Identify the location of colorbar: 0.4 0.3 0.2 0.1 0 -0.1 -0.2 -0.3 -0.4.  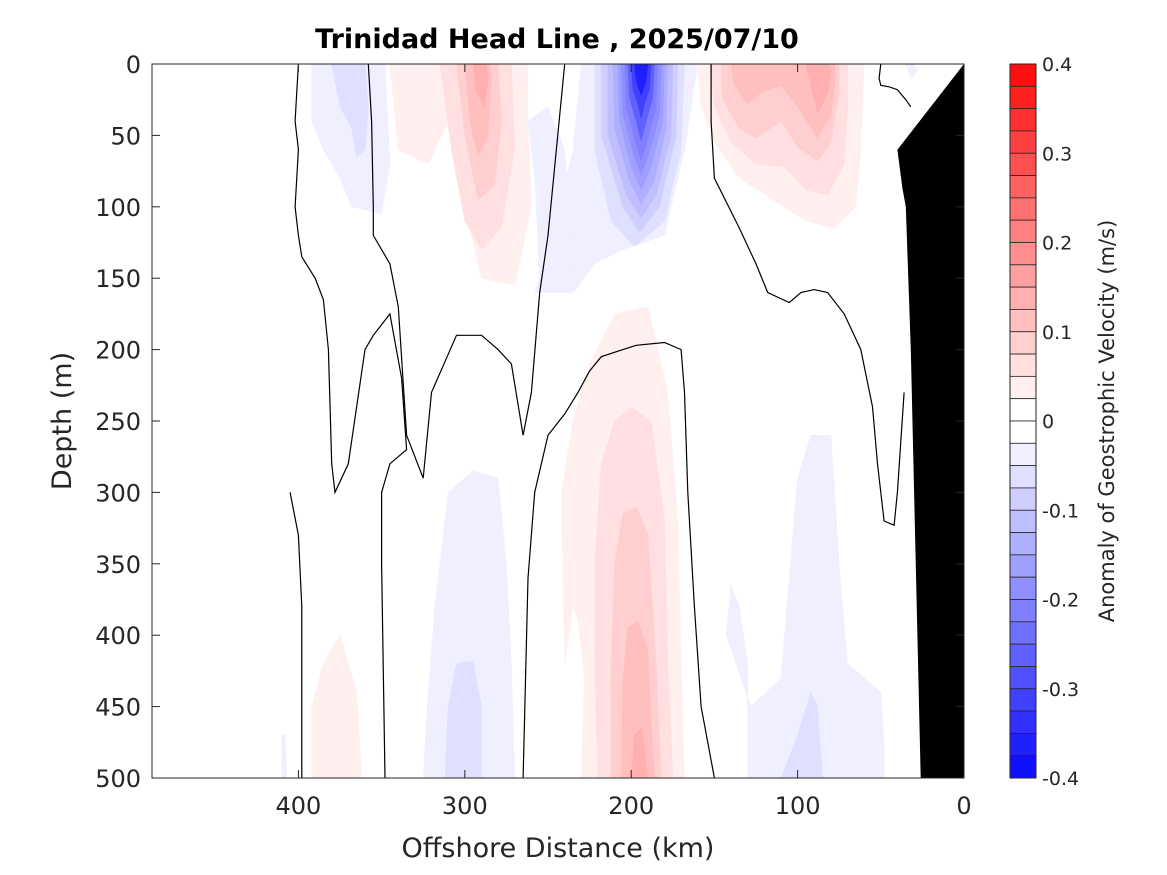
(1044, 422).